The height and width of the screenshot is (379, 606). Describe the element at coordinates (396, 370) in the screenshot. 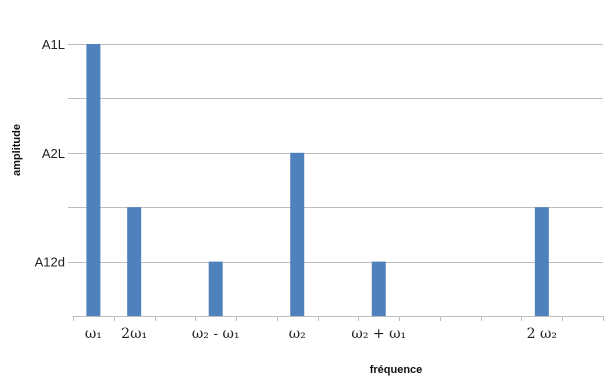

I see `x-axis-title: fréquence` at that location.